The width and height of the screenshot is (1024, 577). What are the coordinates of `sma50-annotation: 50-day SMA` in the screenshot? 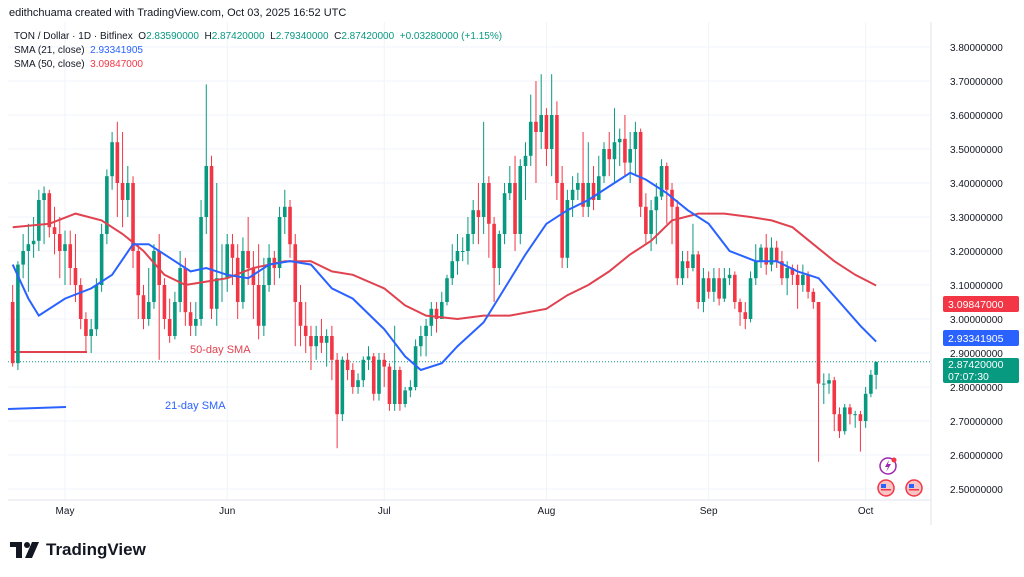 It's located at (220, 350).